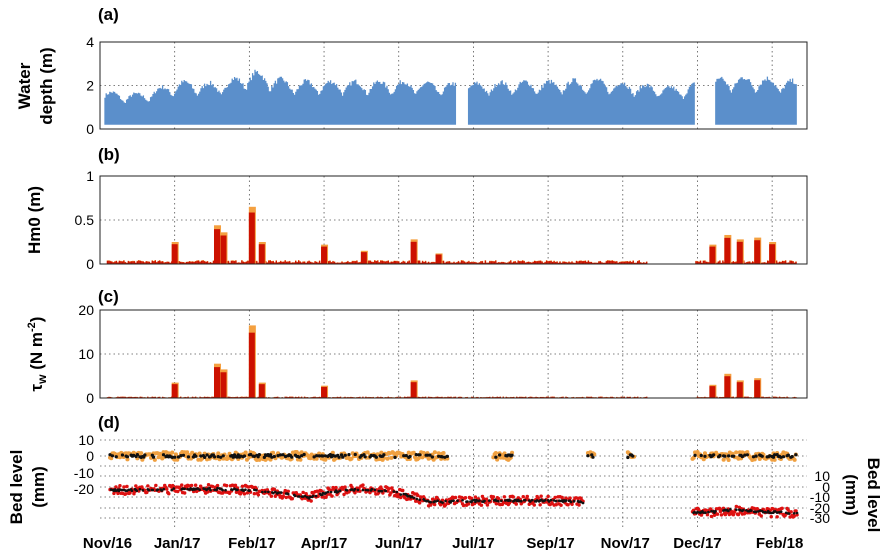 This screenshot has height=550, width=881. I want to click on panel-b-primary-background, so click(451, 262).